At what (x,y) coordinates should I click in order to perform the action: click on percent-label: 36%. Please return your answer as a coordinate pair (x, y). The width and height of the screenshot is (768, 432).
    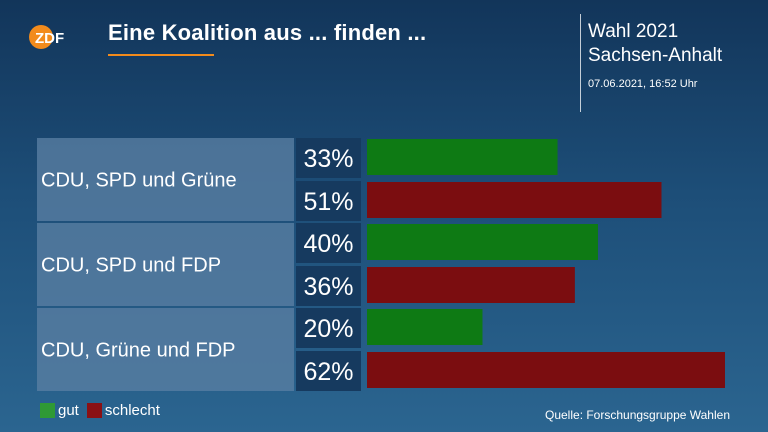
    Looking at the image, I should click on (328, 287).